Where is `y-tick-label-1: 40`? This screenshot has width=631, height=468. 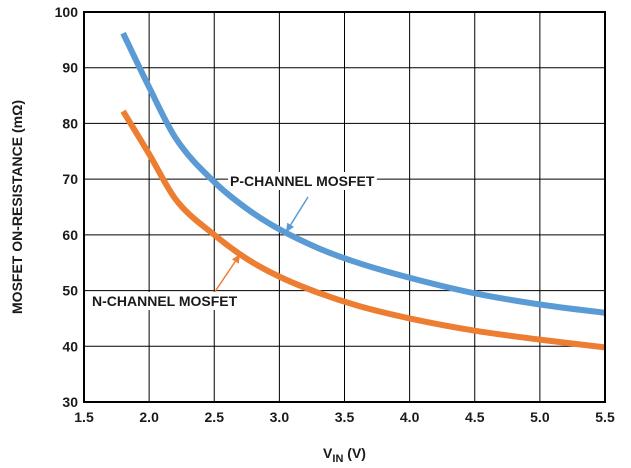 y-tick-label-1: 40 is located at coordinates (70, 346).